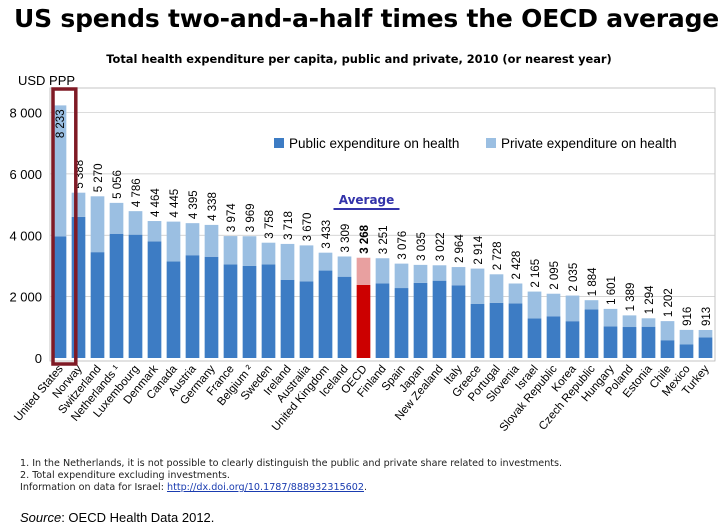  What do you see at coordinates (574, 277) in the screenshot?
I see `value-label: 2 035` at bounding box center [574, 277].